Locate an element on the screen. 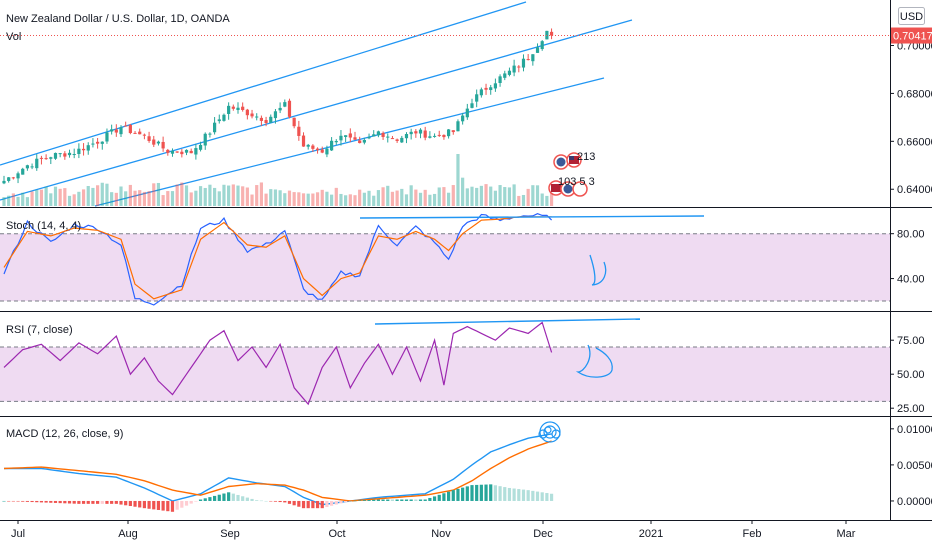  y-tick-label: 0.00000 is located at coordinates (914, 502).